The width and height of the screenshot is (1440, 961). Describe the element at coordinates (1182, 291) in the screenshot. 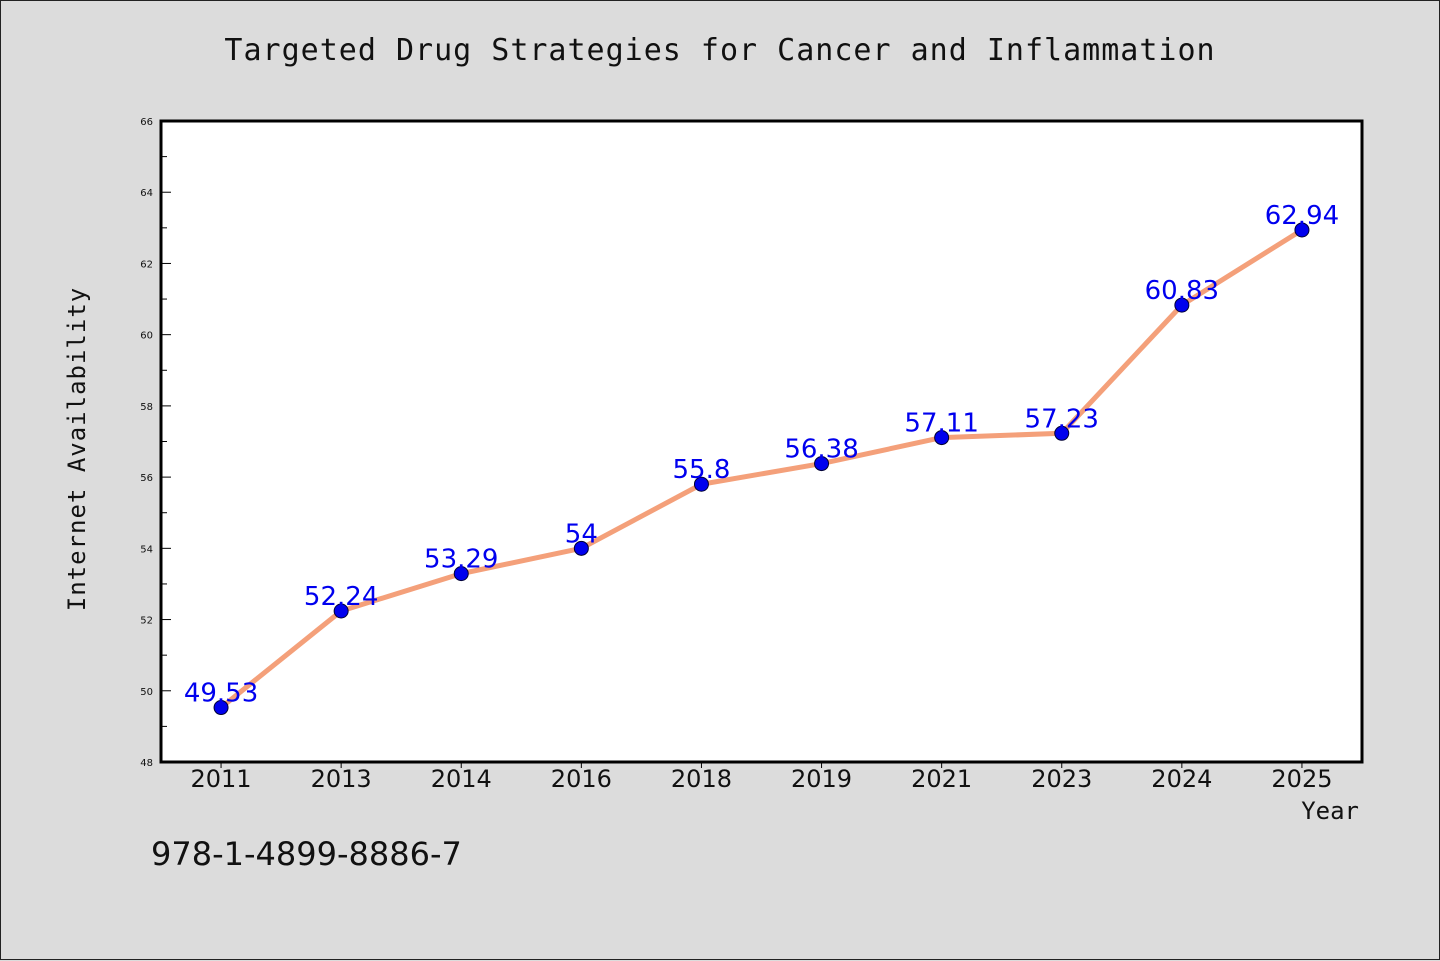

I see `data-label: 60.83` at that location.